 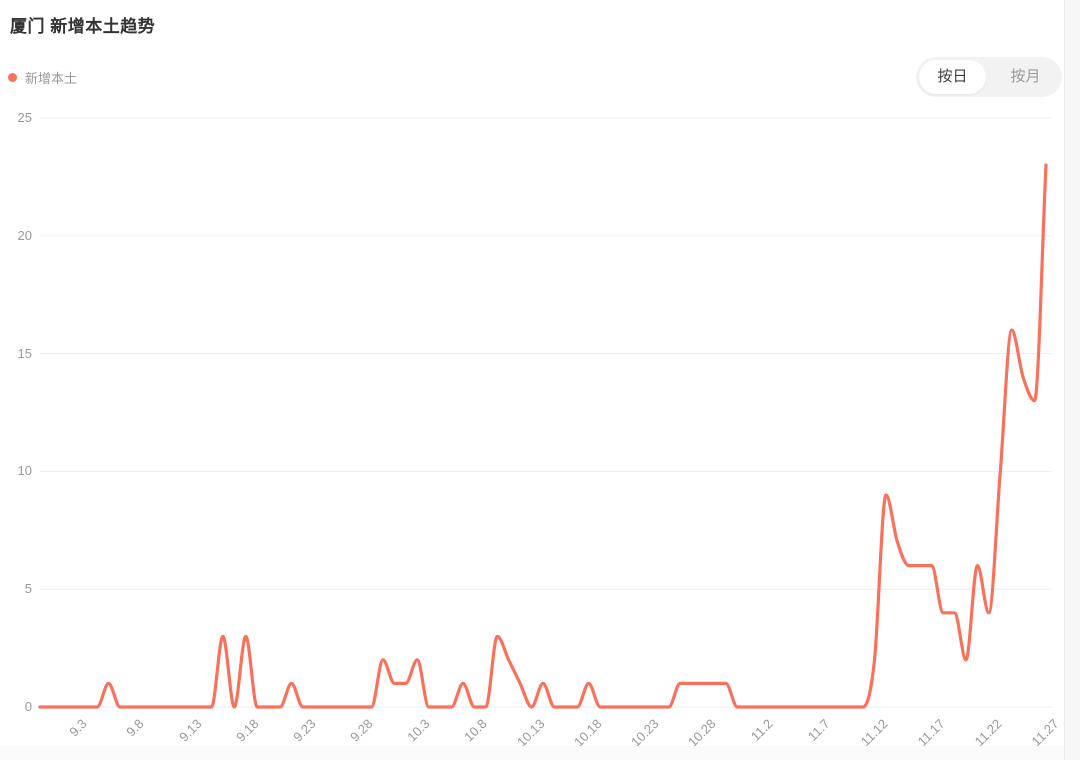 What do you see at coordinates (83, 26) in the screenshot?
I see `chart-title: 厦门 新增本土趋势` at bounding box center [83, 26].